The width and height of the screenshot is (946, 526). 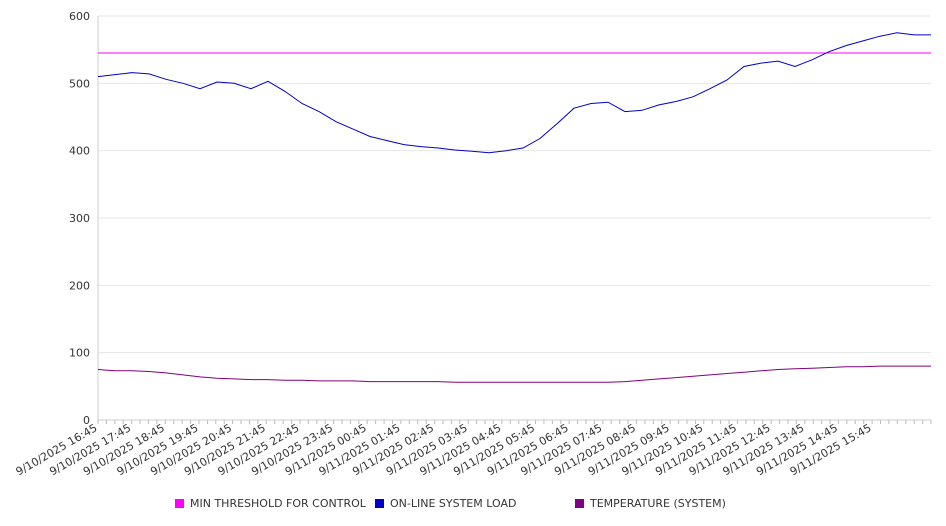 What do you see at coordinates (514, 374) in the screenshot?
I see `temperature-line` at bounding box center [514, 374].